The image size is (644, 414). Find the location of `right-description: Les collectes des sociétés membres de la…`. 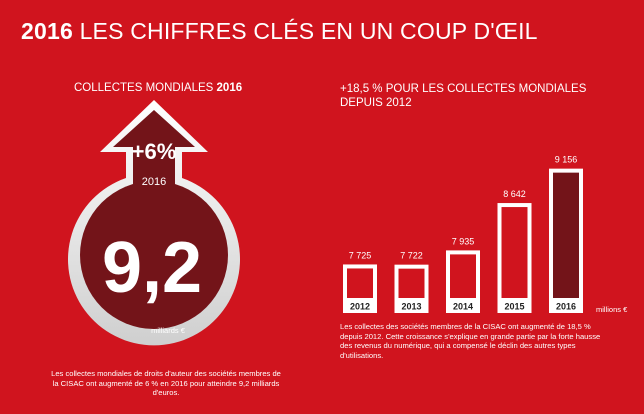

right-description: Les collectes des sociétés membres de la… is located at coordinates (470, 341).